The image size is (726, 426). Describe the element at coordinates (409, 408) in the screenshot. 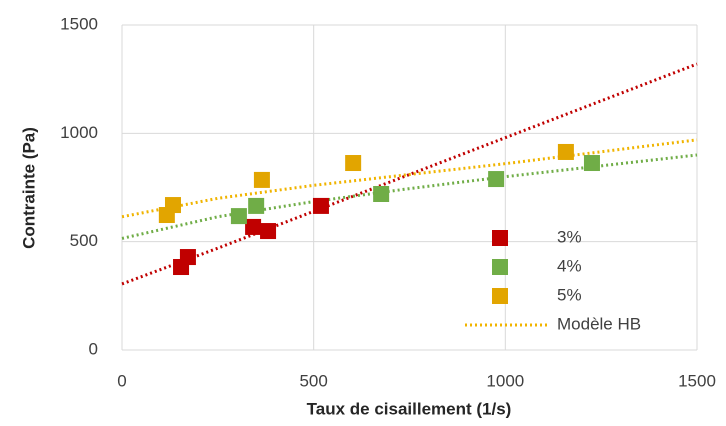

I see `x-axis-title: Taux de cisaillement (1/s)` at that location.